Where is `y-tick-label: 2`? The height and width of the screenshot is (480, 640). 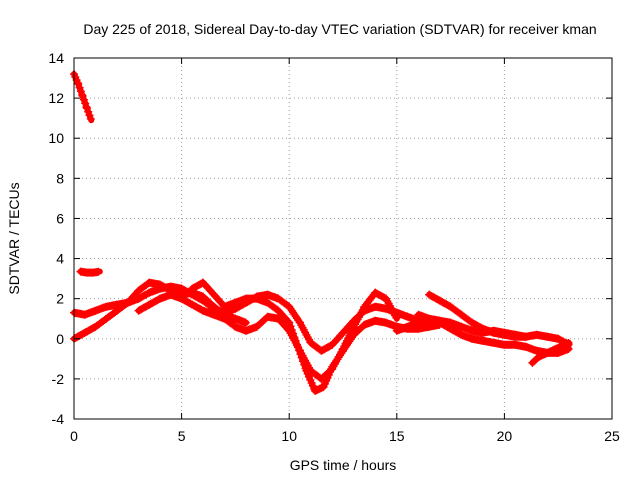
y-tick-label: 2 is located at coordinates (60, 299).